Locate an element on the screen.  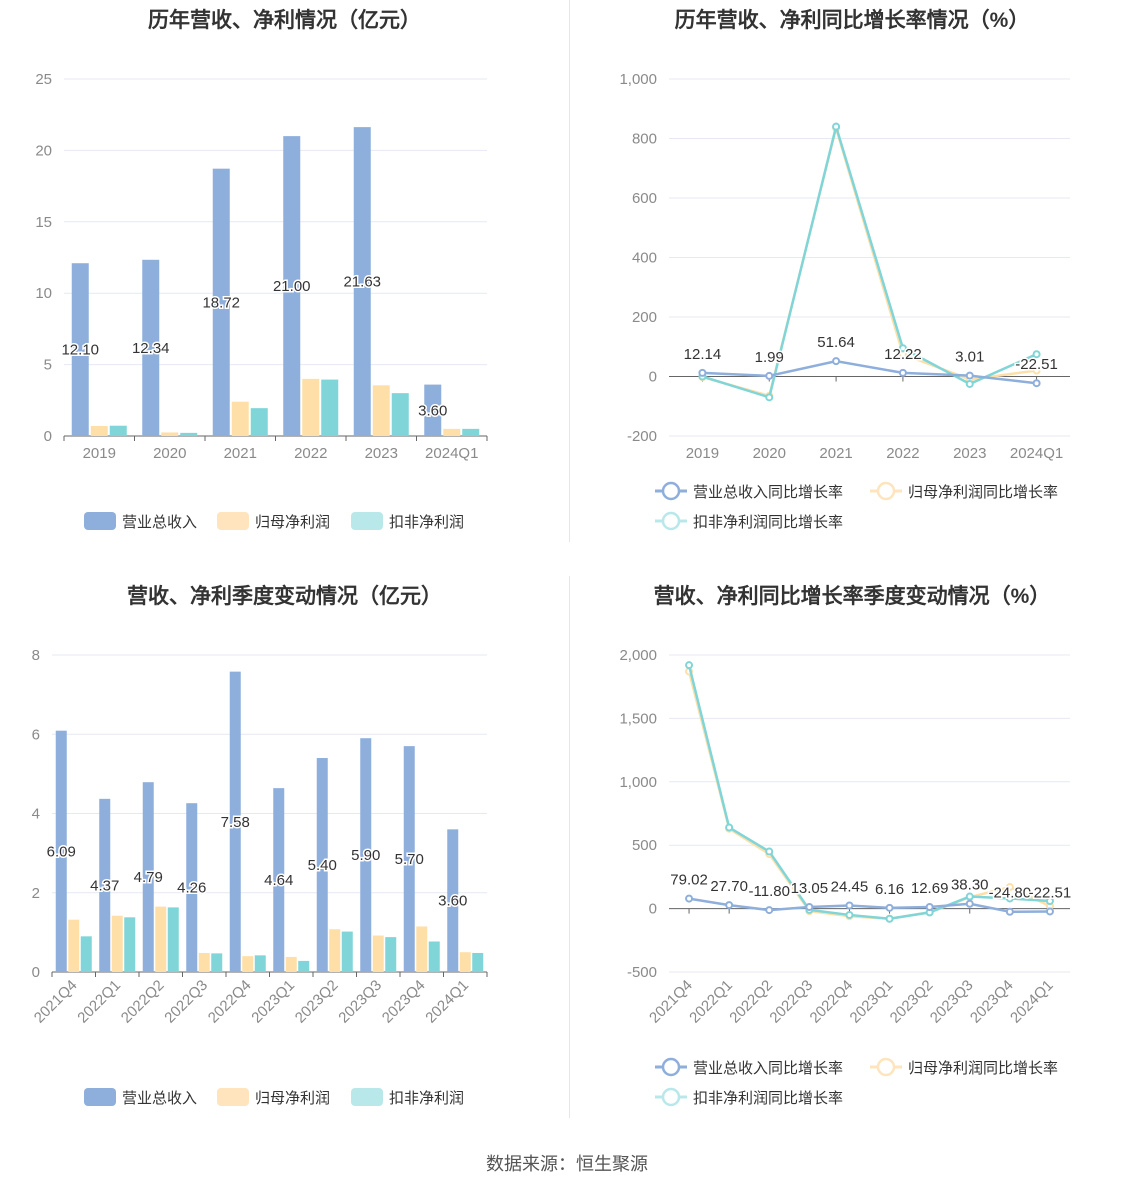
data-label: 24.45 is located at coordinates (850, 886).